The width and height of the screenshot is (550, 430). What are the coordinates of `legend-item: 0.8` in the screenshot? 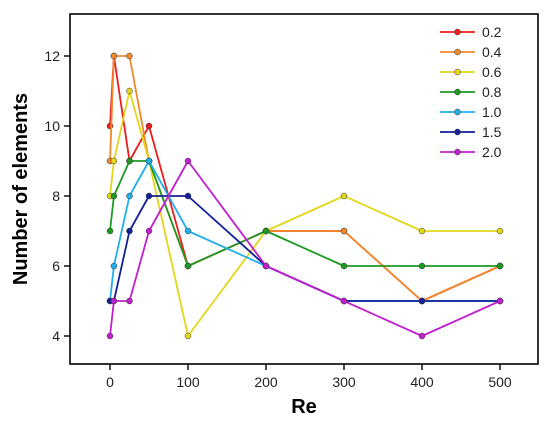 It's located at (471, 92).